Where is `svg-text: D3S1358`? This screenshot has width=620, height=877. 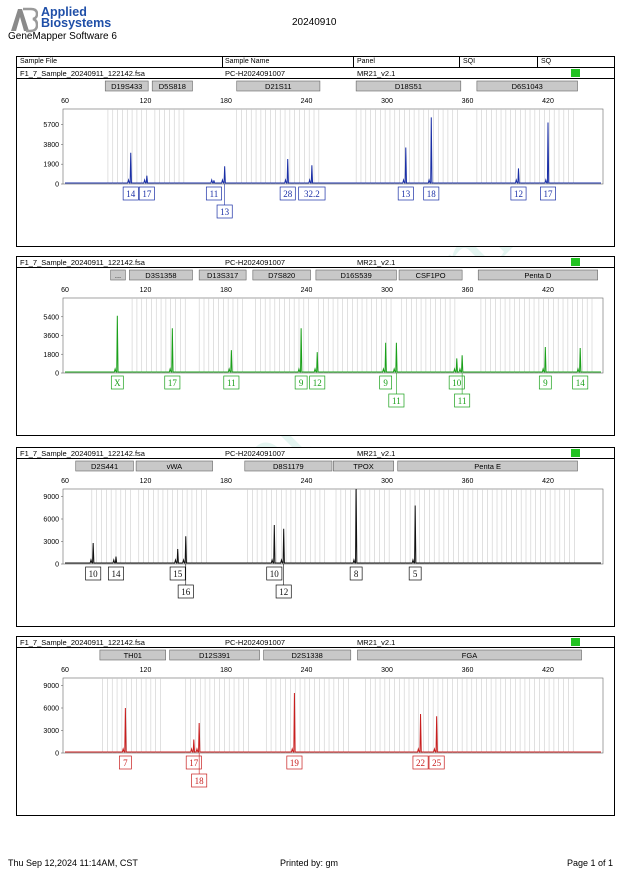
svg-text: D3S1358 is located at coordinates (160, 275).